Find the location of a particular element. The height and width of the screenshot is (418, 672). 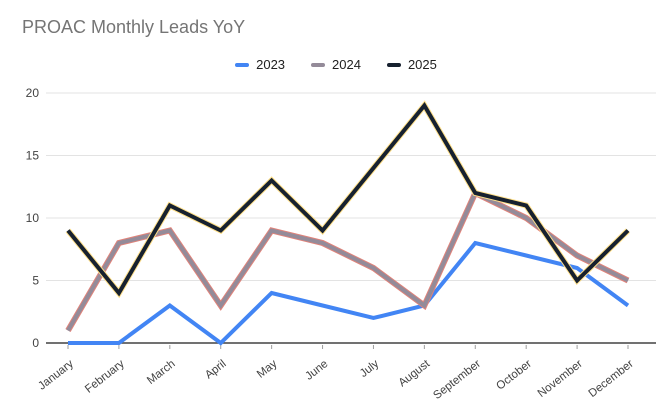

legend-label-2023: 2023 is located at coordinates (271, 64).